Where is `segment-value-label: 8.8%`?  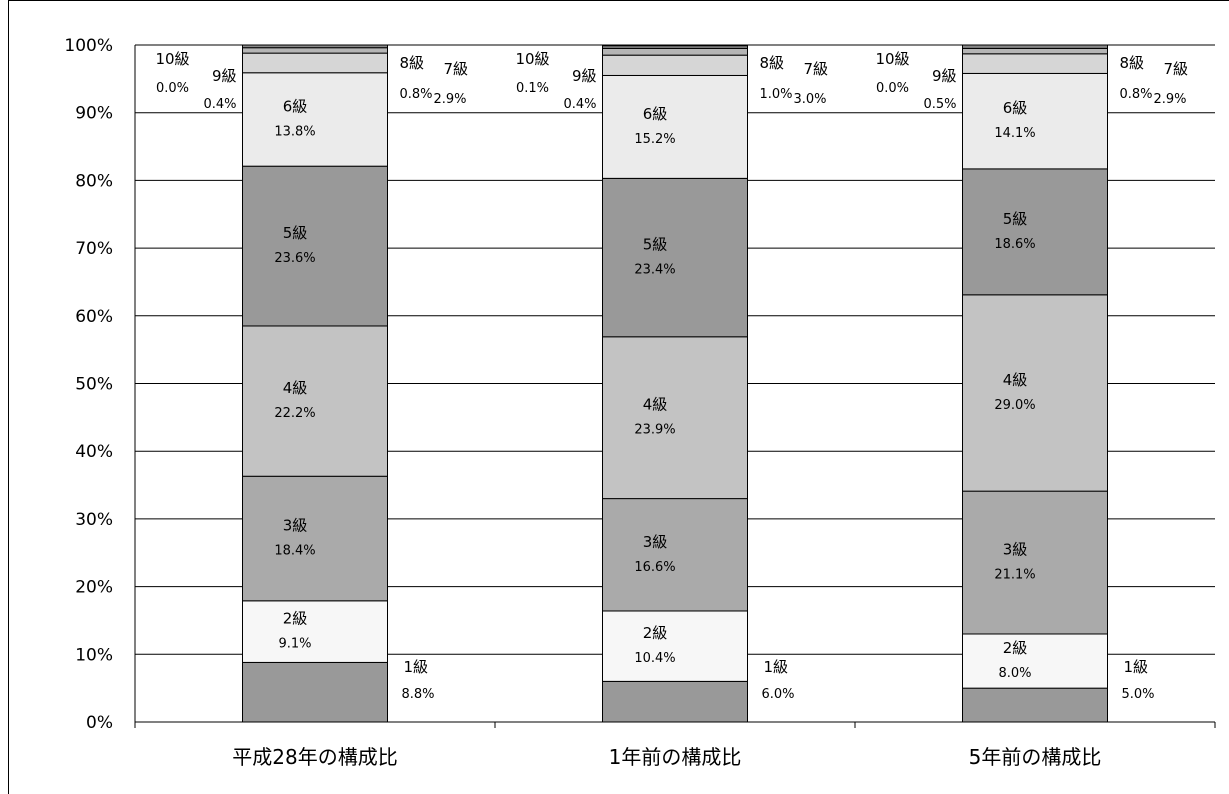 segment-value-label: 8.8% is located at coordinates (418, 694).